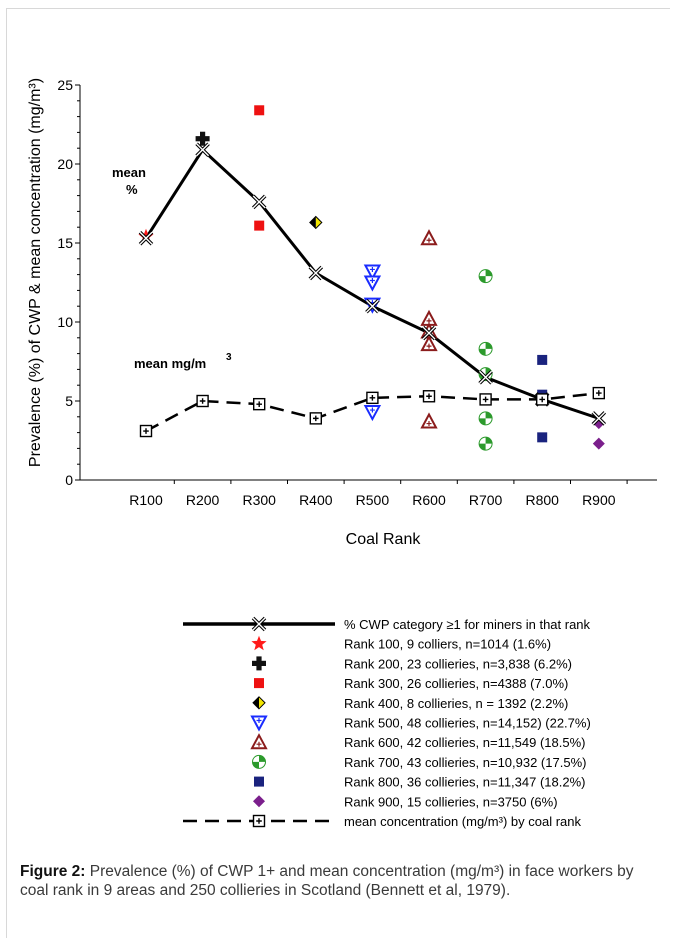 This screenshot has height=943, width=675. I want to click on y-tick-label: 0, so click(69, 480).